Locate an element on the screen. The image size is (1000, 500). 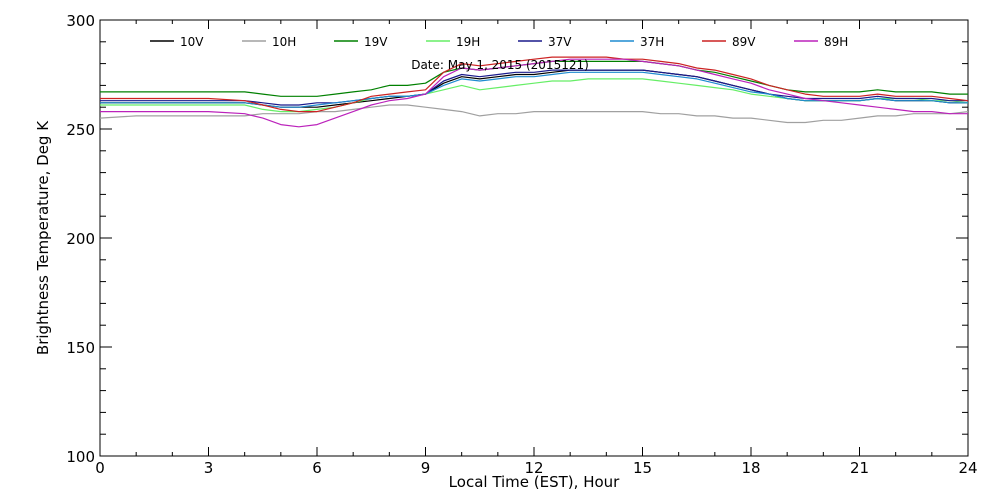
legend-label-37v: 37V is located at coordinates (560, 42).